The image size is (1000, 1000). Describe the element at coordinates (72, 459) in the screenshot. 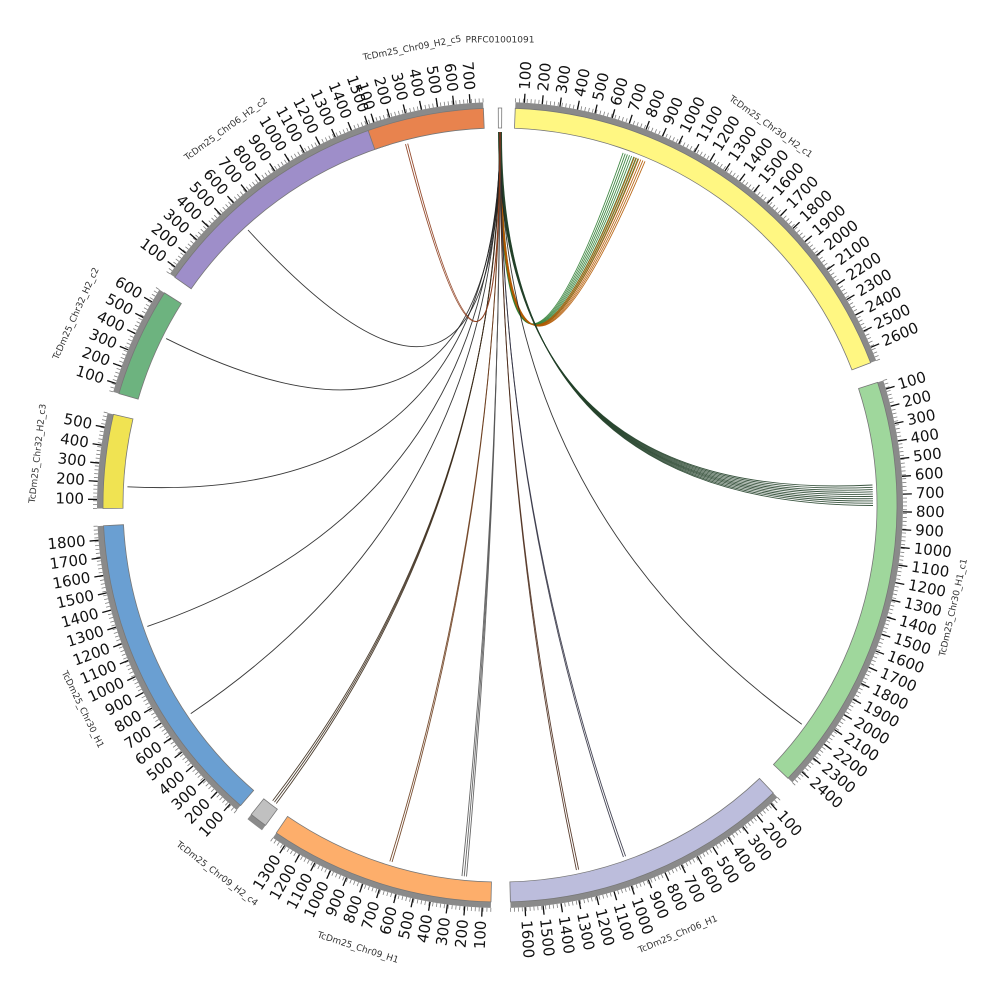

I see `tick-label: 300` at that location.